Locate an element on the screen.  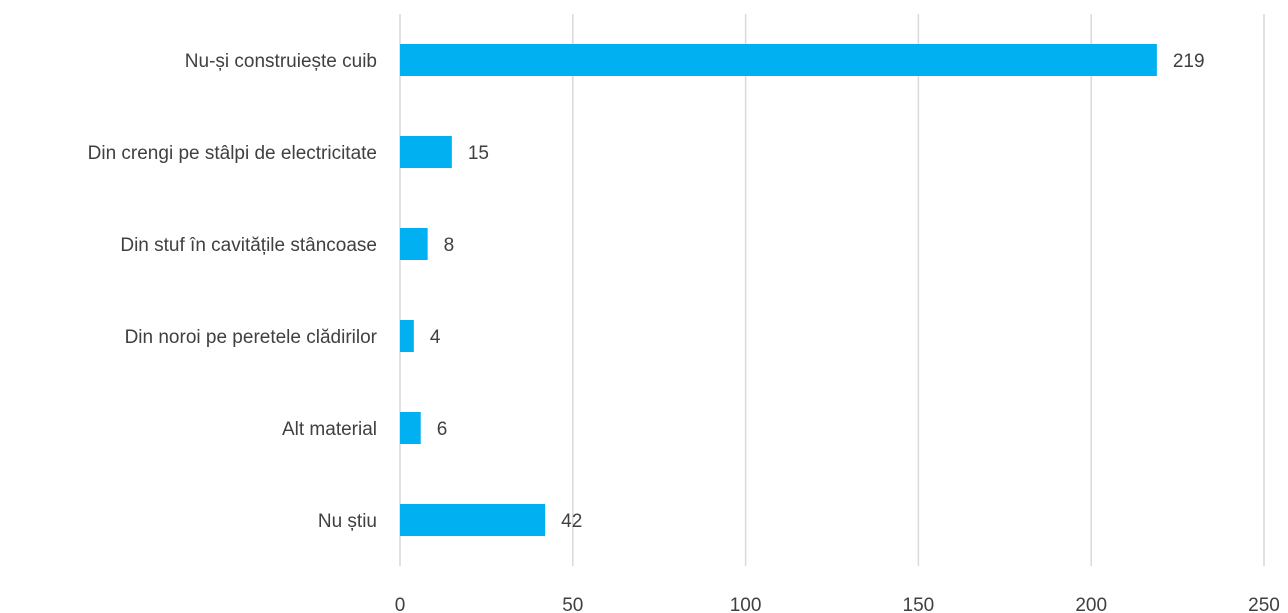
x-axis-ticks: 0 50 100 150 200 250 is located at coordinates (837, 604).